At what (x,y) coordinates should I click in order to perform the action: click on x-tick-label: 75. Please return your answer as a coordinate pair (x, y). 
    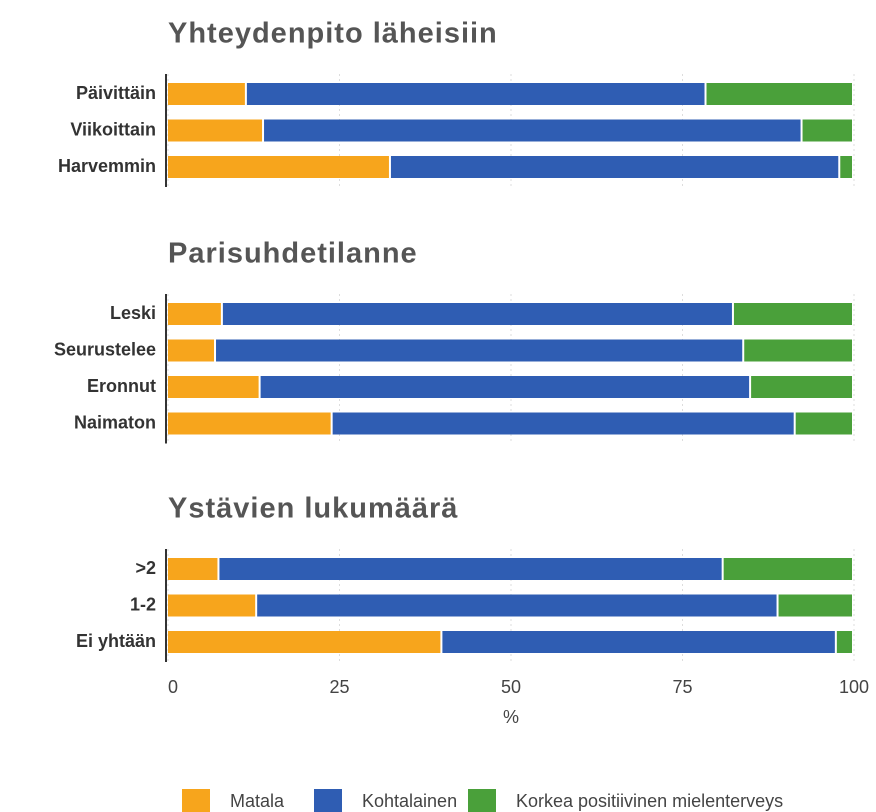
    Looking at the image, I should click on (682, 687).